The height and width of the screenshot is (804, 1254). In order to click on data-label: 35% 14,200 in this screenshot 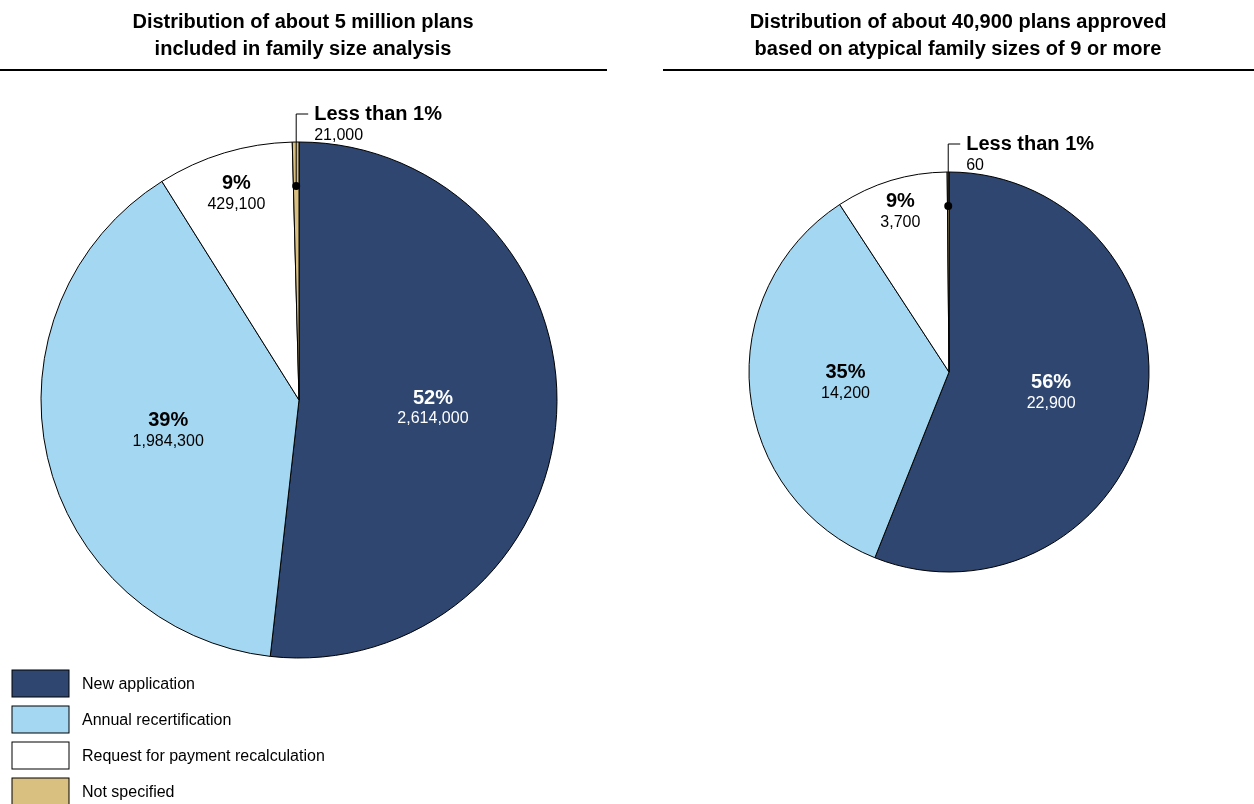, I will do `click(846, 381)`.